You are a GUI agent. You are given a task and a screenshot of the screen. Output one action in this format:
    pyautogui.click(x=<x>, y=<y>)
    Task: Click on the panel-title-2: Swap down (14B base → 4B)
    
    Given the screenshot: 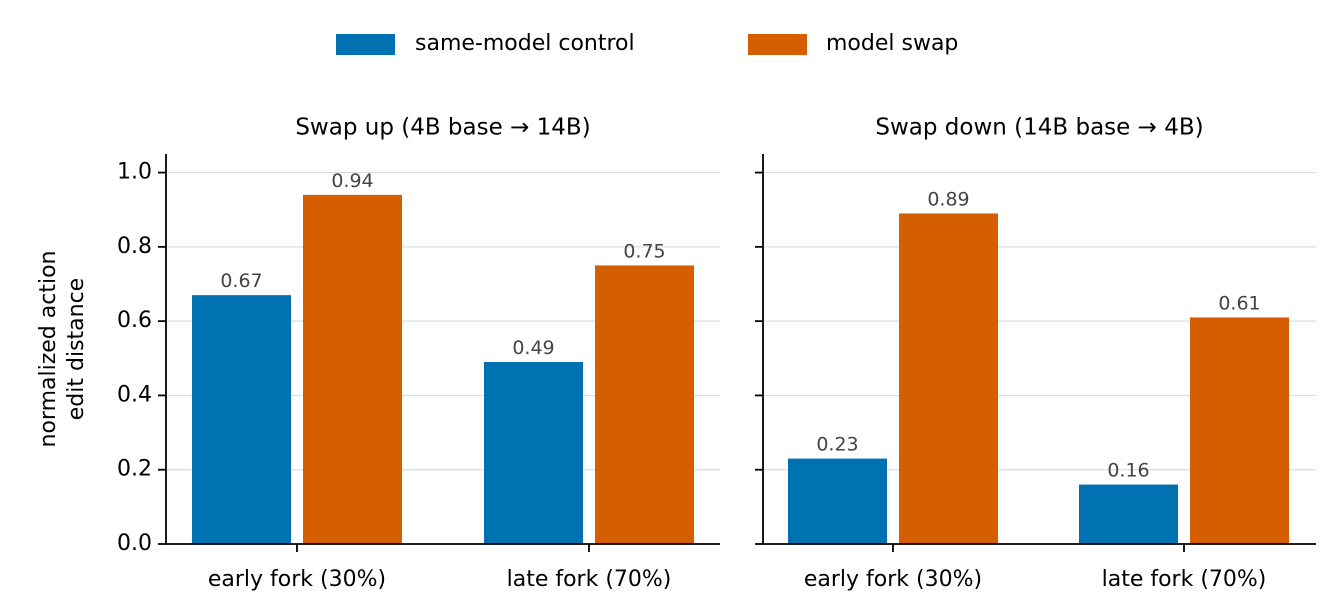 What is the action you would take?
    pyautogui.click(x=1039, y=128)
    